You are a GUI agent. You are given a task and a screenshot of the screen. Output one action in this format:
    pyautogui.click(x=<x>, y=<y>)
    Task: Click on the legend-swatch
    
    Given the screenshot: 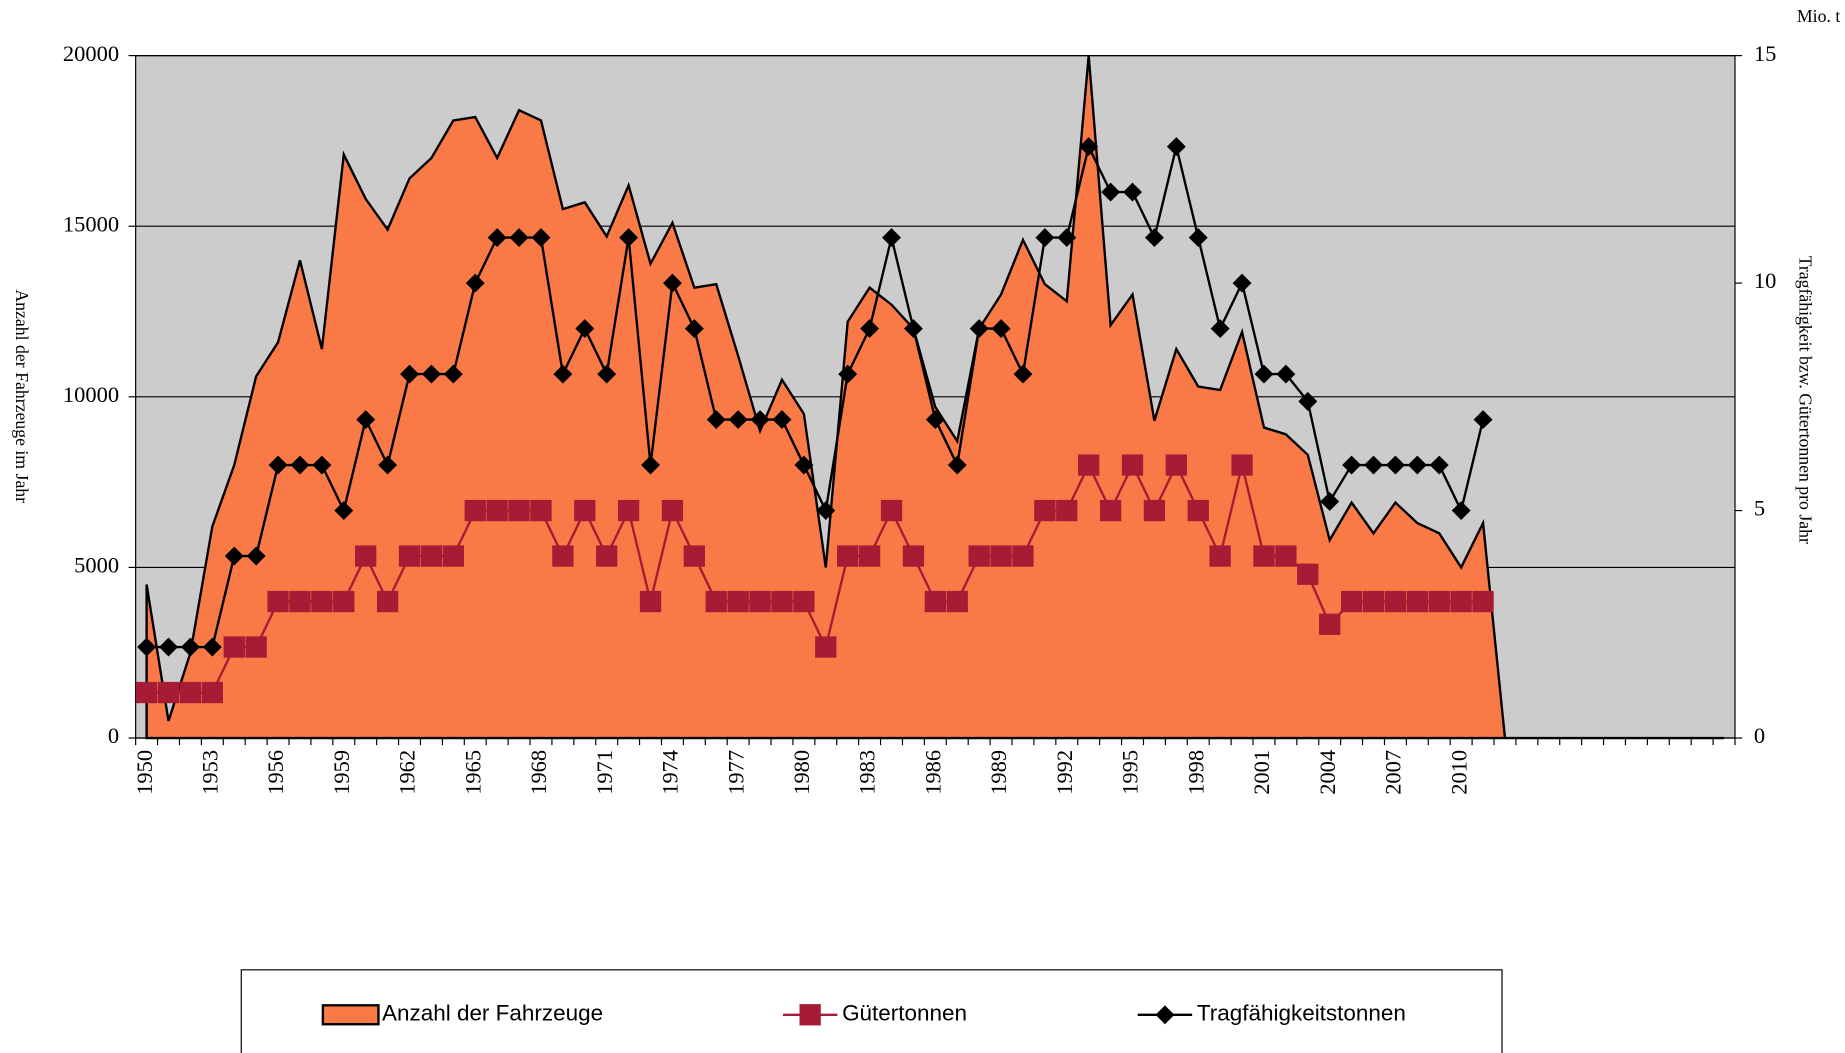 What is the action you would take?
    pyautogui.click(x=350, y=1015)
    